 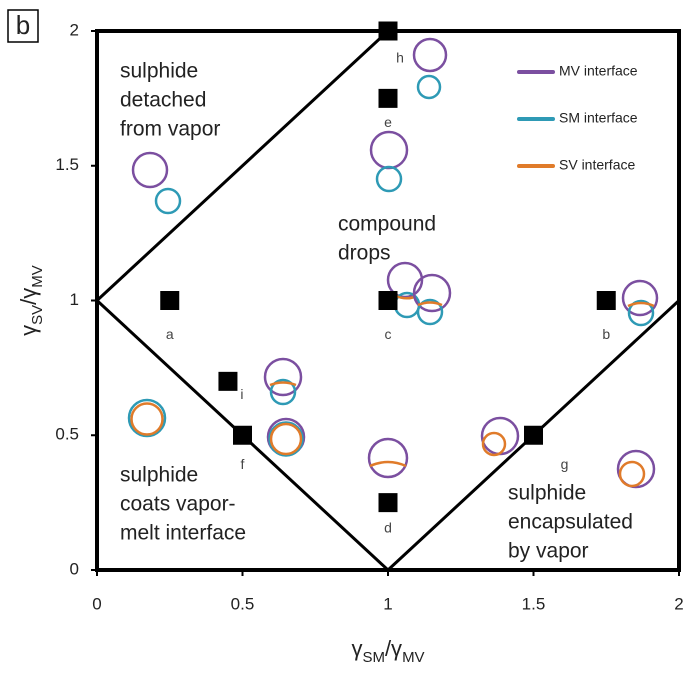 What do you see at coordinates (388, 527) in the screenshot?
I see `point-label: d` at bounding box center [388, 527].